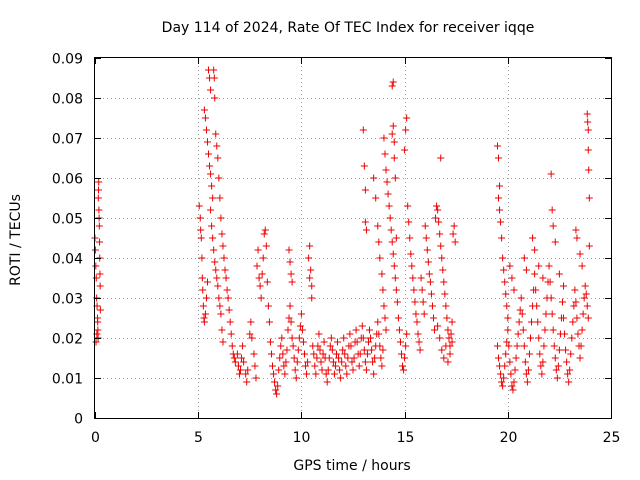 This screenshot has height=480, width=640. What do you see at coordinates (67, 180) in the screenshot?
I see `y-tick-label: 0.06` at bounding box center [67, 180].